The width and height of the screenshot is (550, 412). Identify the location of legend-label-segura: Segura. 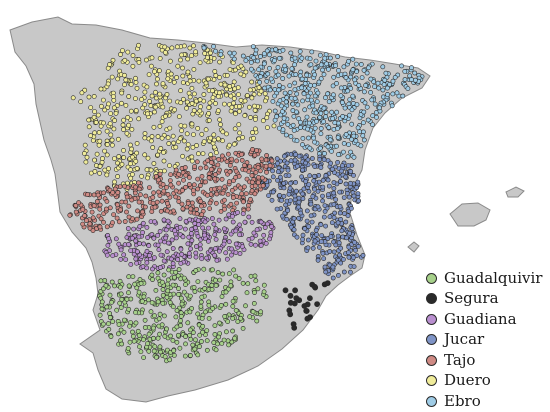
(471, 298).